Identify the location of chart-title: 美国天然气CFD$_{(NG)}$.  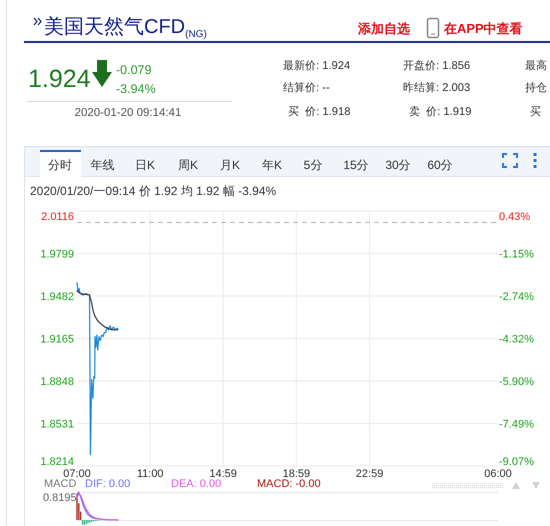
(125, 27).